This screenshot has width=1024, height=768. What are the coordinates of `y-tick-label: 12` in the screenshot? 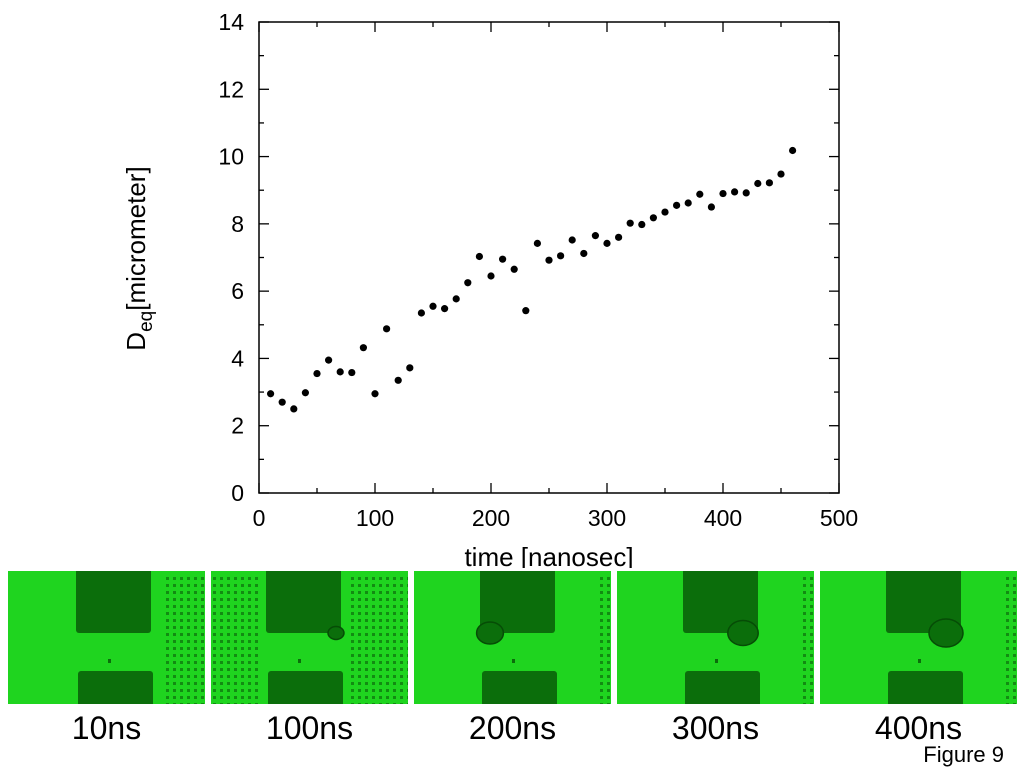 It's located at (231, 89).